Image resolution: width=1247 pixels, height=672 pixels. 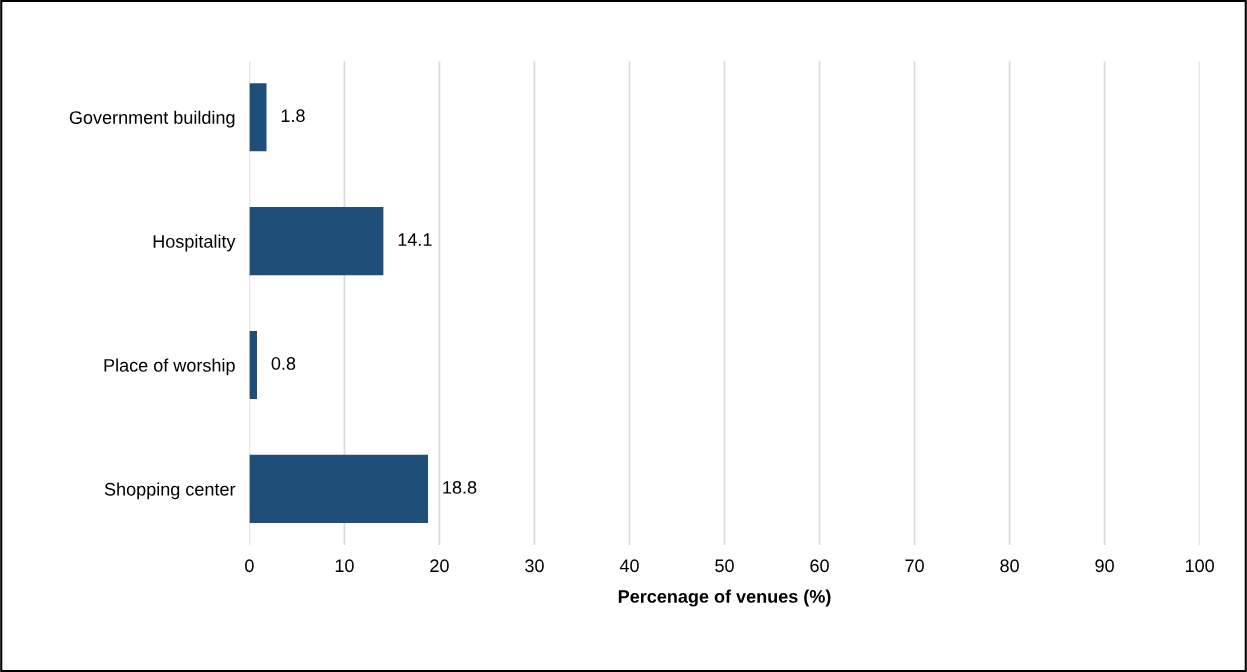 I want to click on x-tick-label: 20, so click(x=439, y=566).